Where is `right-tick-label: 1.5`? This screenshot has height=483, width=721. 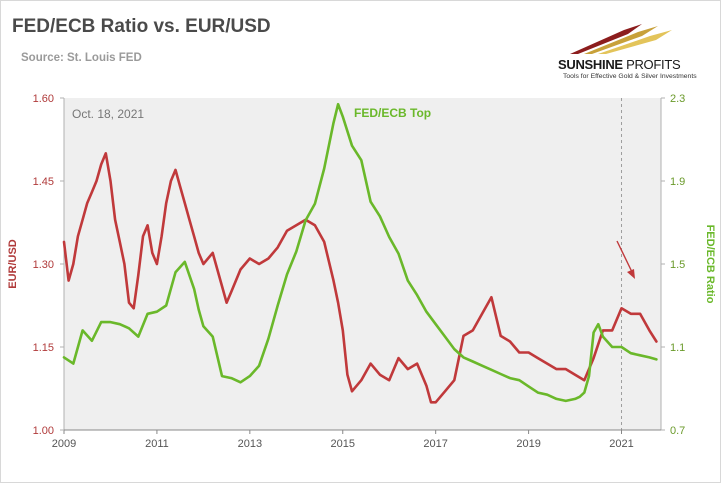 right-tick-label: 1.5 is located at coordinates (677, 265).